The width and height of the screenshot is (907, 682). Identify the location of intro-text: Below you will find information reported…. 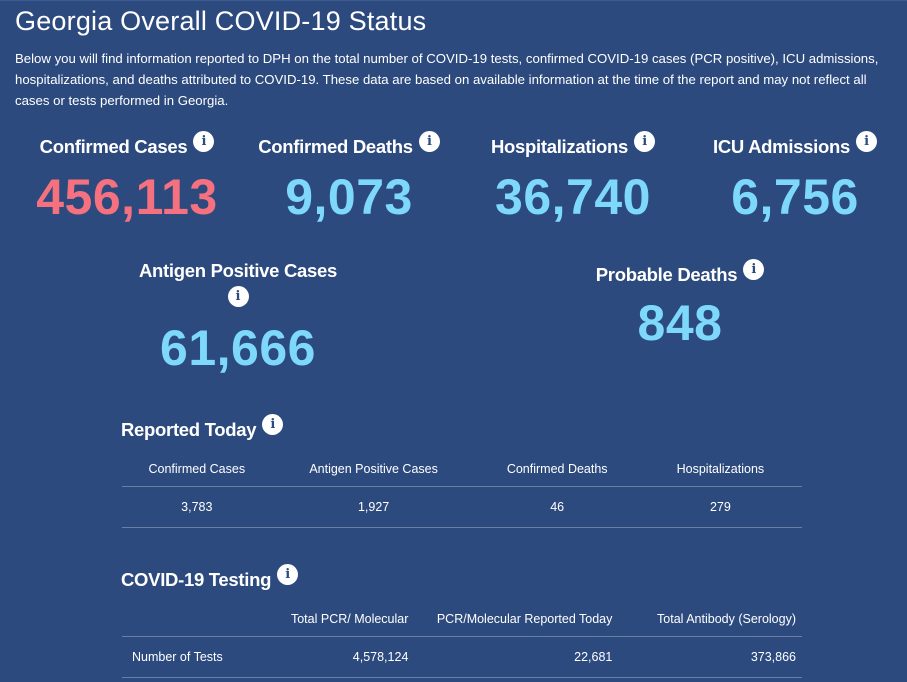
(447, 79).